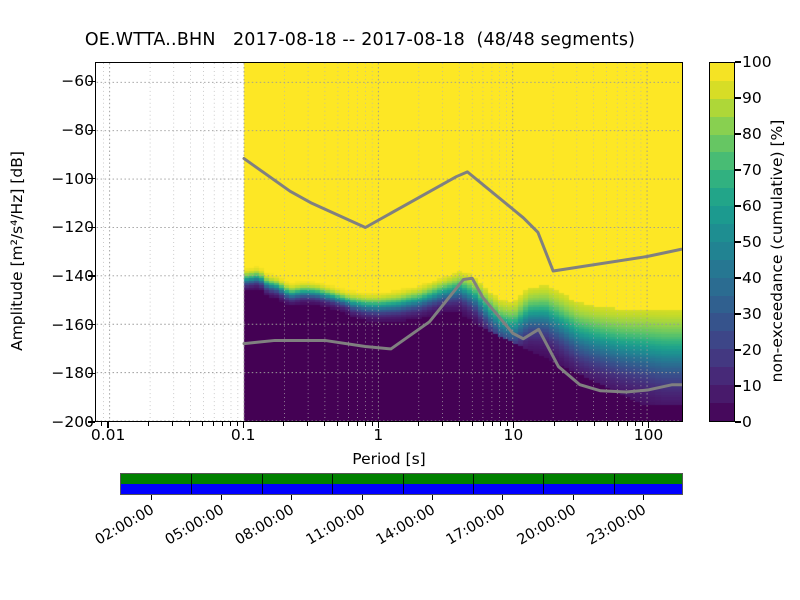  I want to click on time-tick-label: 02:00:00, so click(124, 525).